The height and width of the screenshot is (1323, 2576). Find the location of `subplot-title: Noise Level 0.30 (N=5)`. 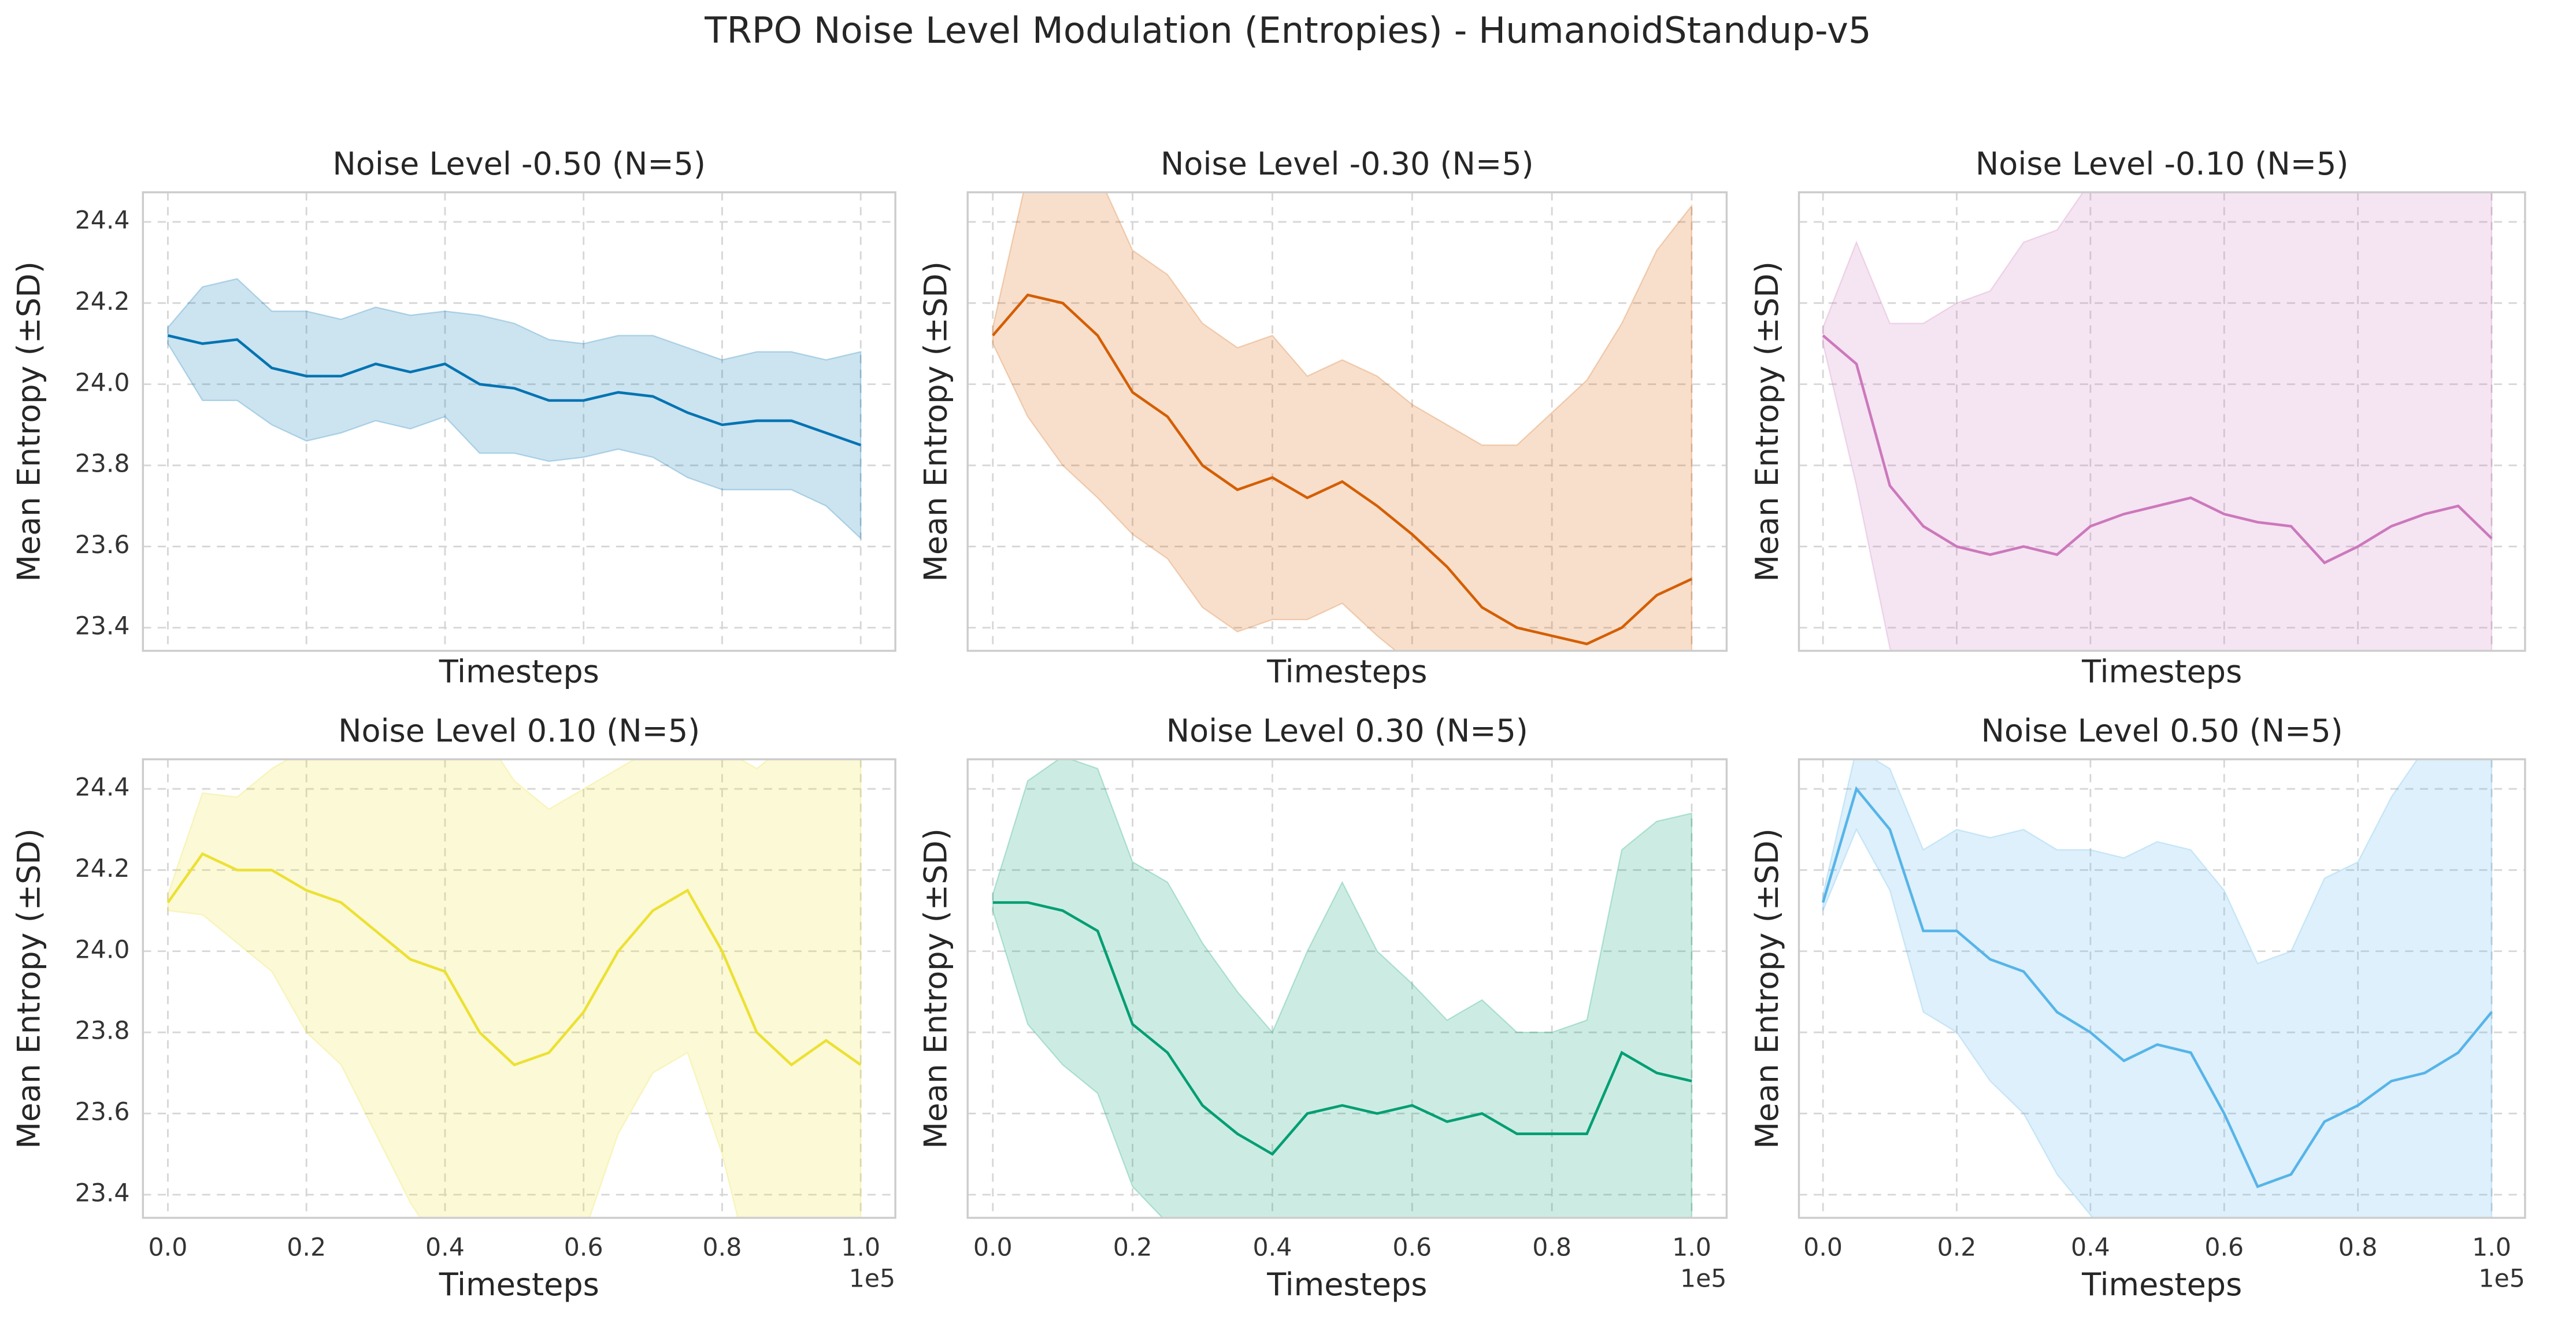

subplot-title: Noise Level 0.30 (N=5) is located at coordinates (1347, 731).